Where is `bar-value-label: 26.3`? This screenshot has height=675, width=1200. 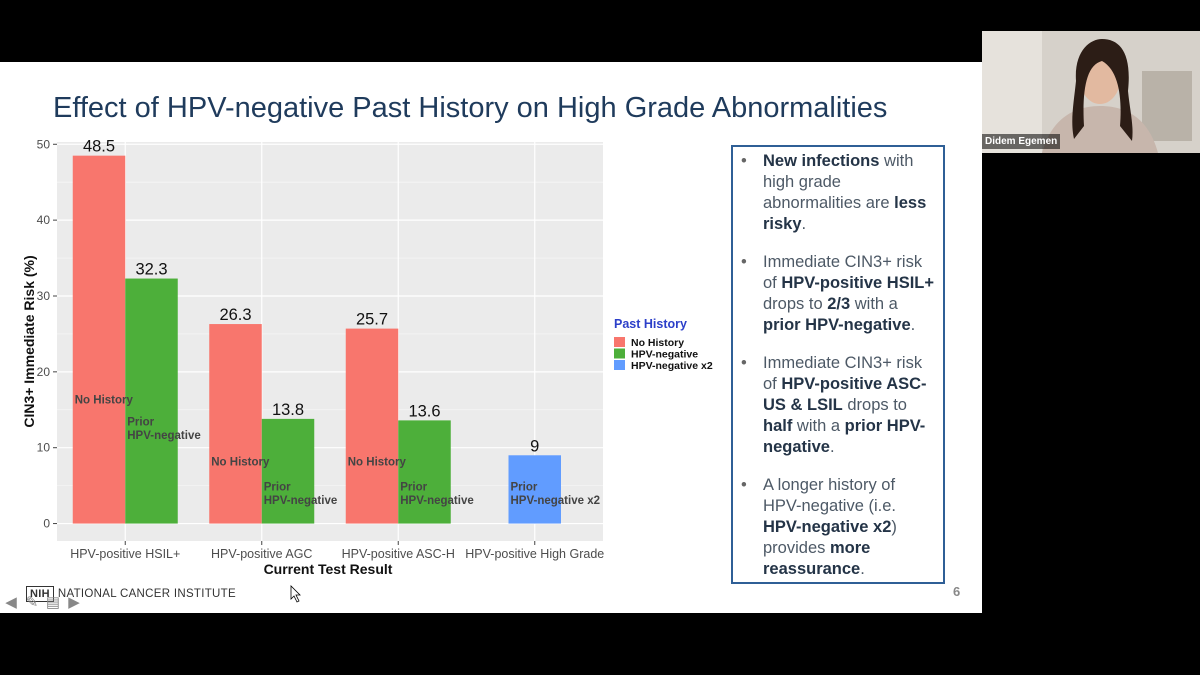 bar-value-label: 26.3 is located at coordinates (235, 315).